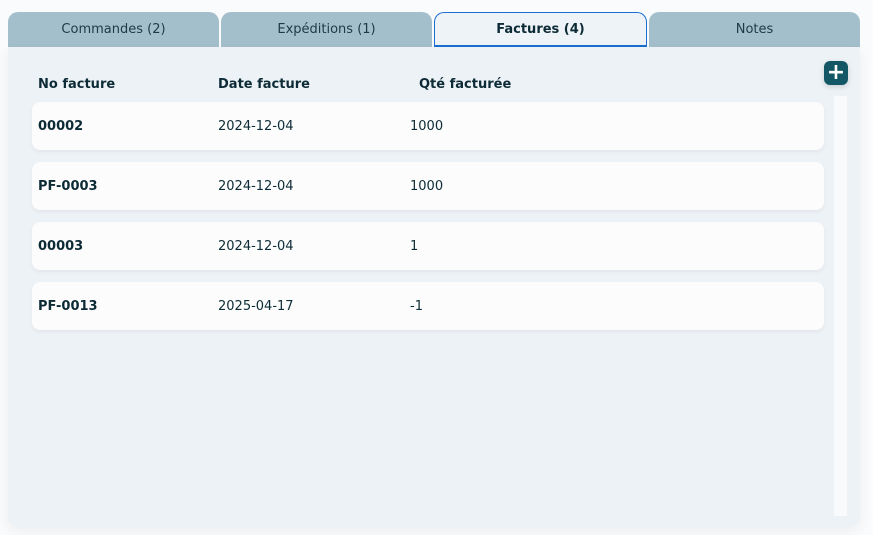 The image size is (873, 535). What do you see at coordinates (414, 246) in the screenshot?
I see `invoice-qty: 1` at bounding box center [414, 246].